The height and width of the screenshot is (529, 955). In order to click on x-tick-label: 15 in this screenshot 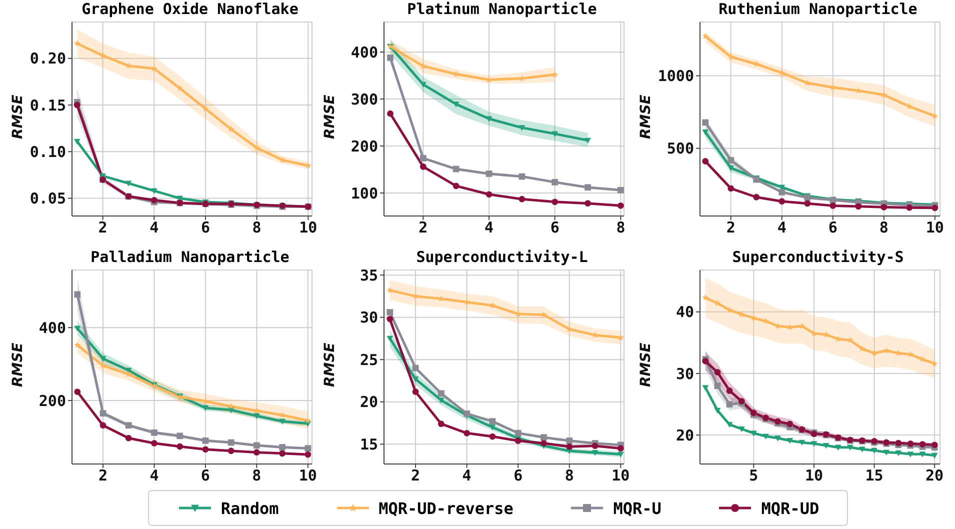, I will do `click(874, 475)`.